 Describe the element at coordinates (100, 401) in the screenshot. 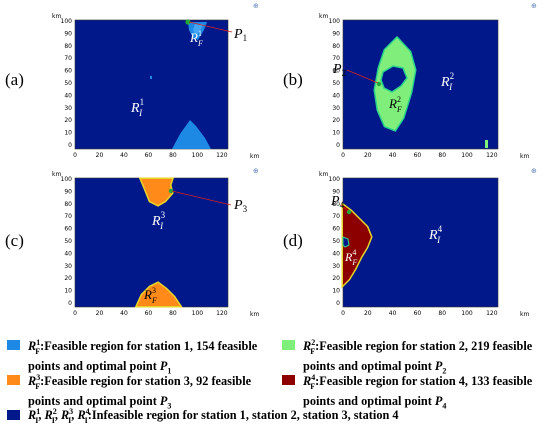

I see `legend-item-3-line-2: points and optimal point P3` at that location.